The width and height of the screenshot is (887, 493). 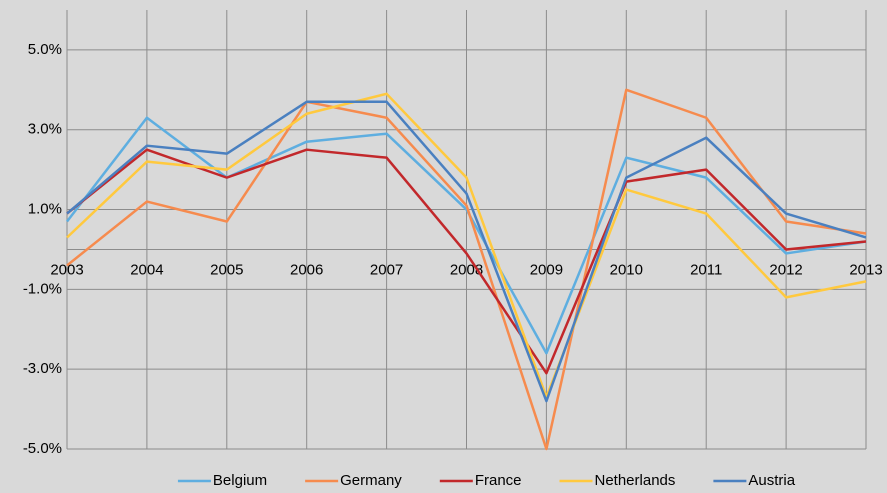 I want to click on legend-label: Netherlands, so click(x=635, y=480).